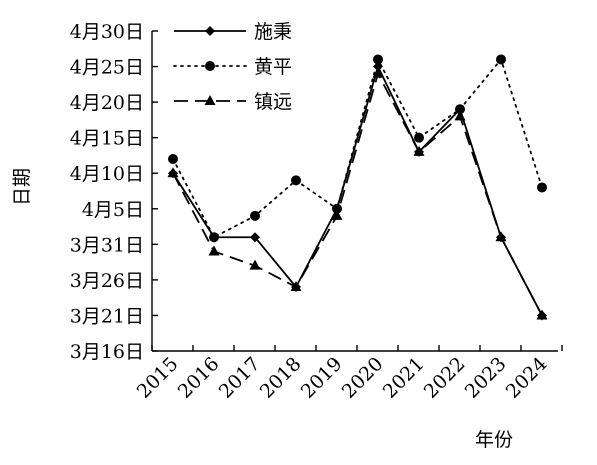  Describe the element at coordinates (199, 378) in the screenshot. I see `x-tick-label: 2016` at that location.